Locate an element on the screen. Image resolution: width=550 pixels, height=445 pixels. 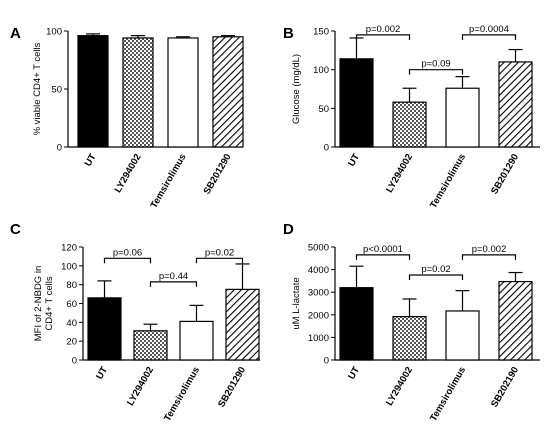
y-axis-label: MFI of 2-NBDG in is located at coordinates (38, 304).